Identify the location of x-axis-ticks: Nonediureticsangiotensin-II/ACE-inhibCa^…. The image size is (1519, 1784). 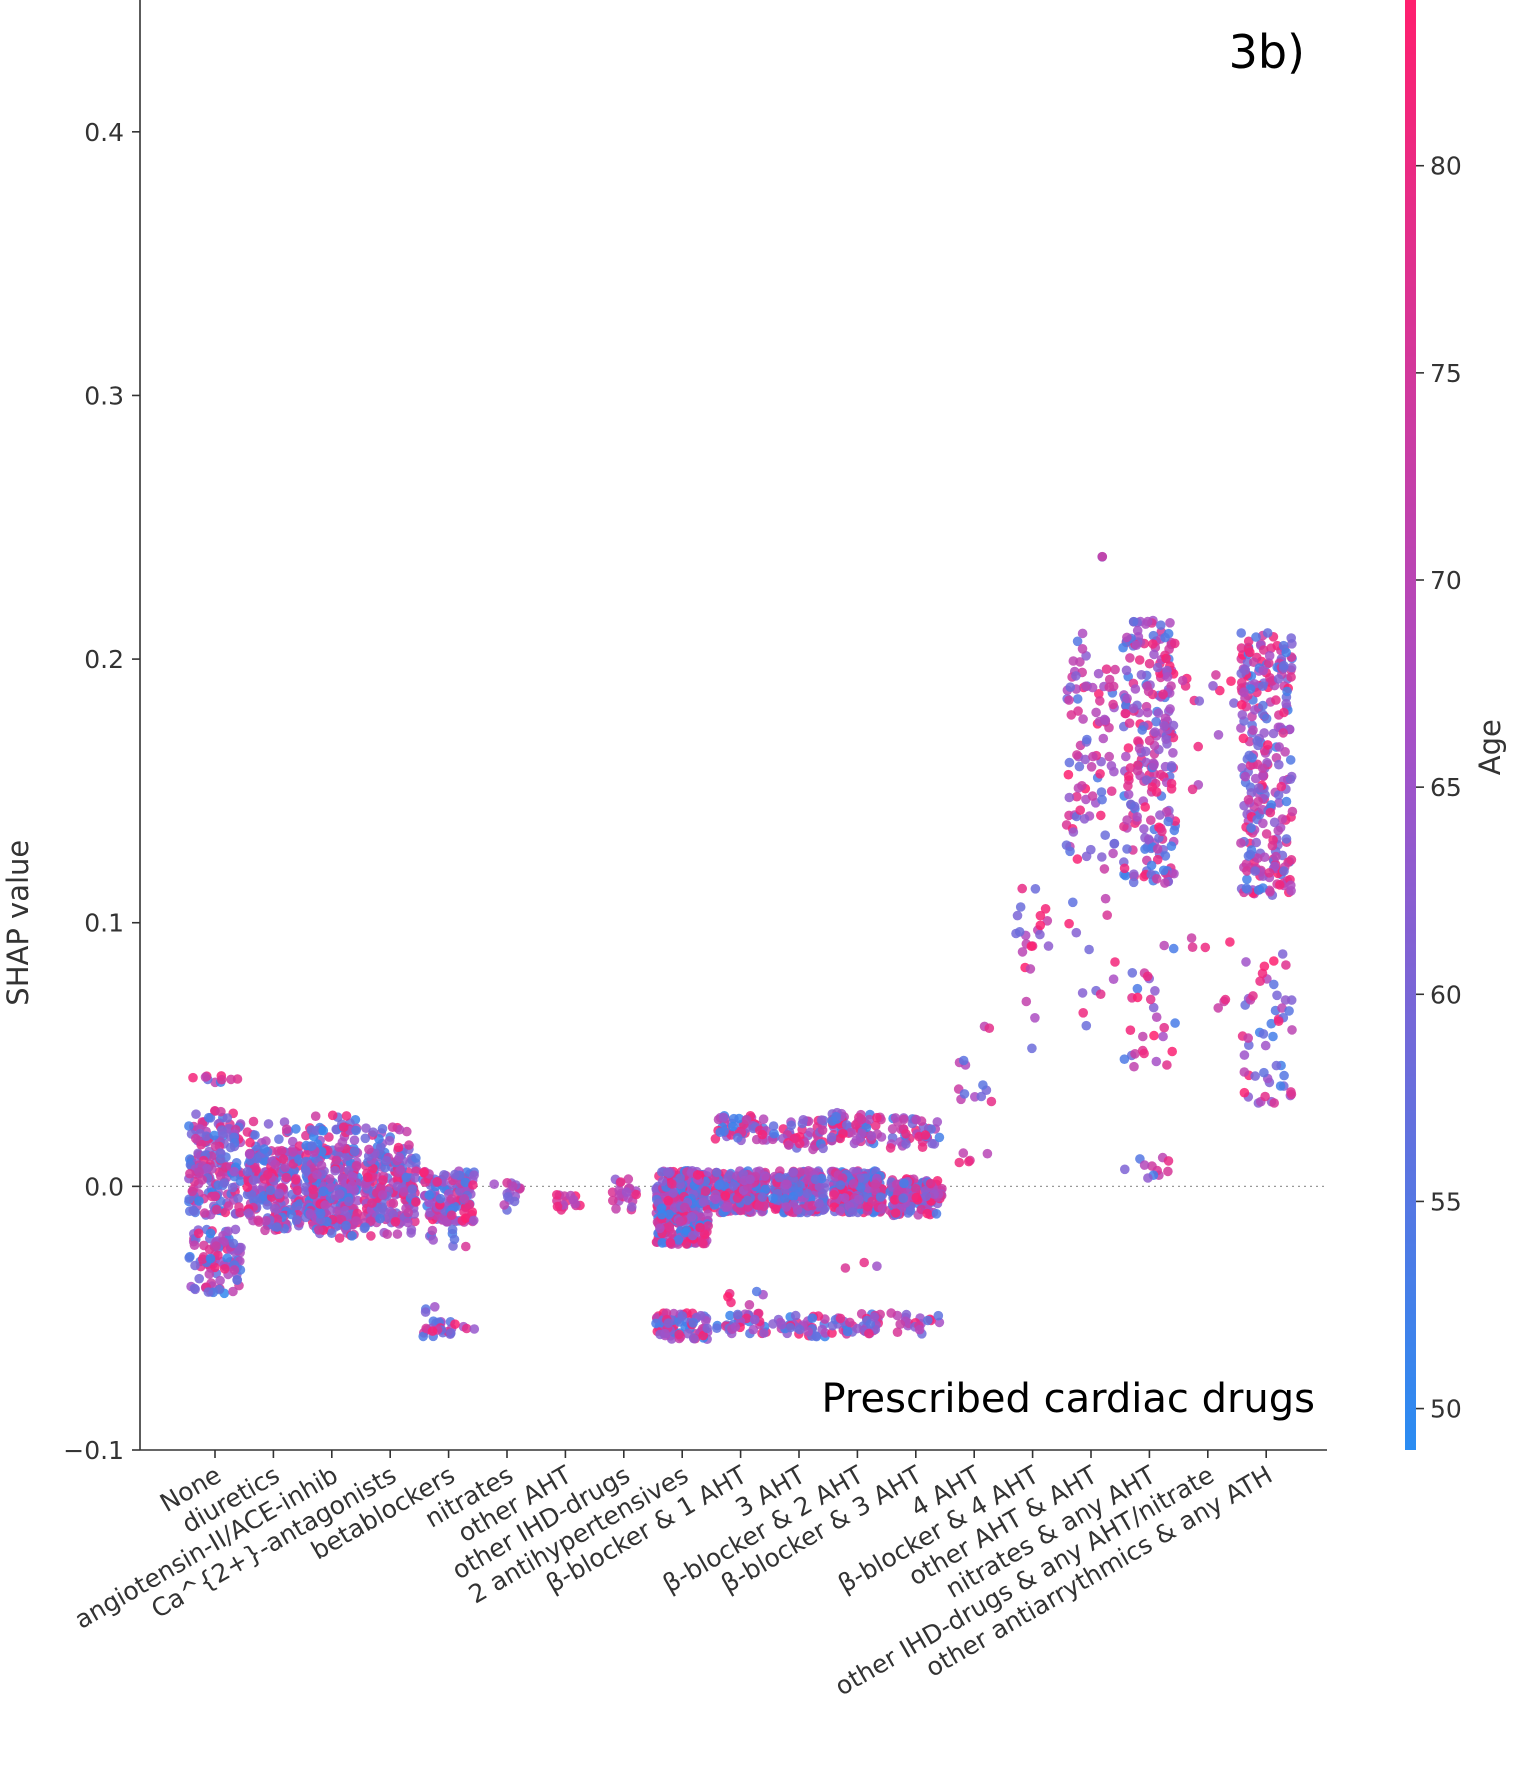
(674, 1575).